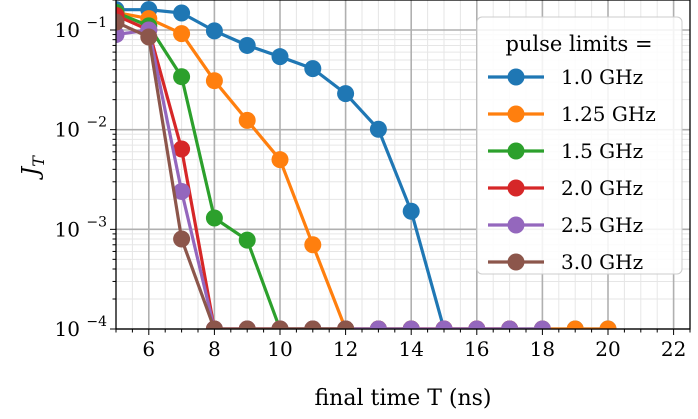 The image size is (698, 419). I want to click on y-axis-label-text: JT, so click(33, 167).